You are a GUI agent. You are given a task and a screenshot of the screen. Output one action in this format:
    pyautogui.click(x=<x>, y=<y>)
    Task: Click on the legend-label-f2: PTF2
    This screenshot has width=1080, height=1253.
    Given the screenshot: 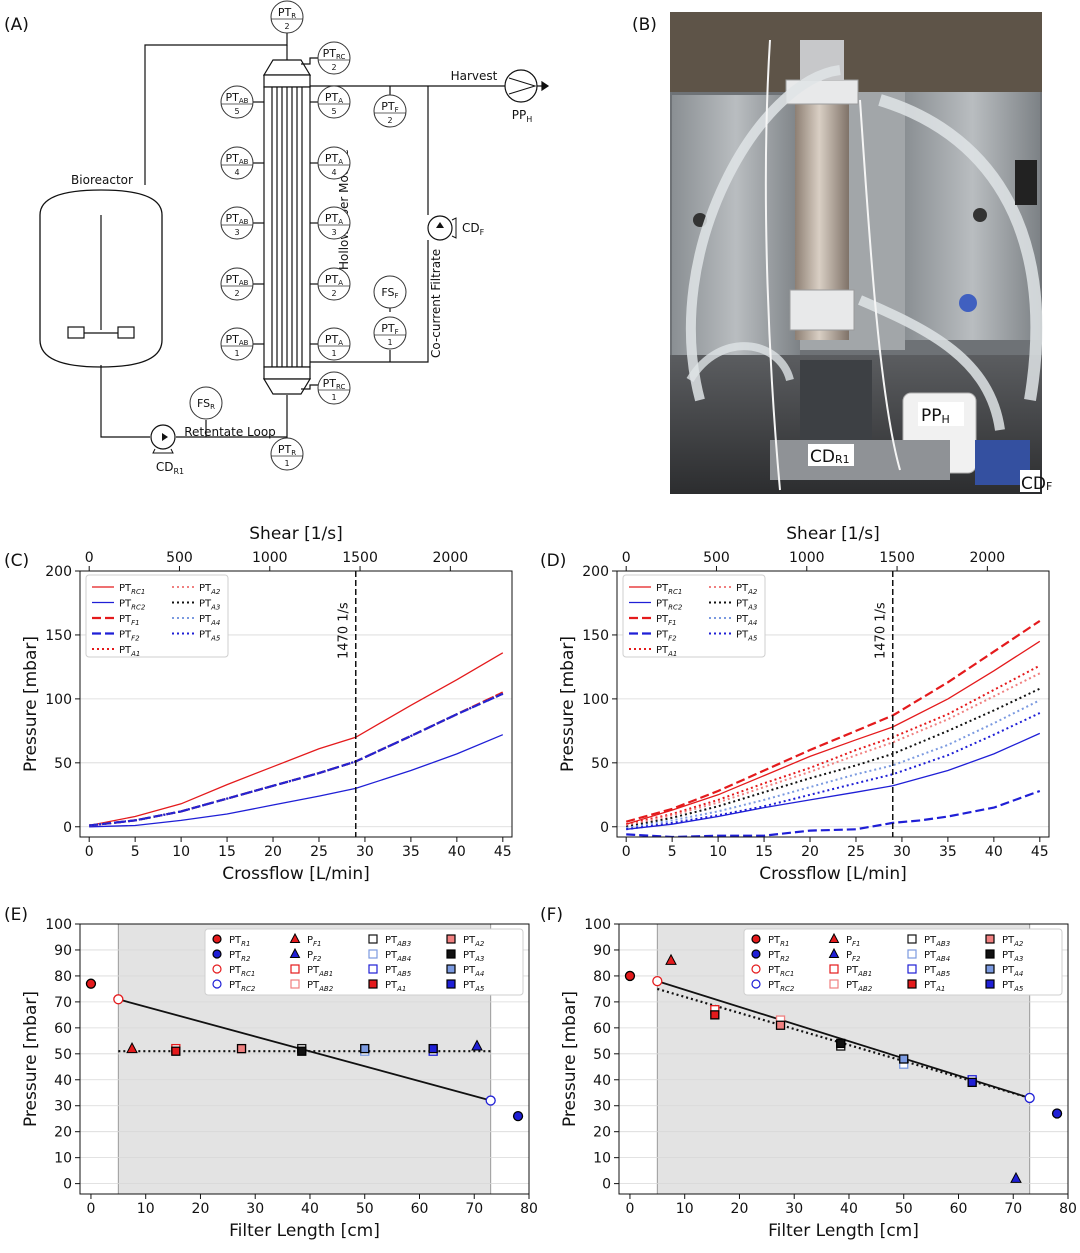 What is the action you would take?
    pyautogui.click(x=666, y=636)
    